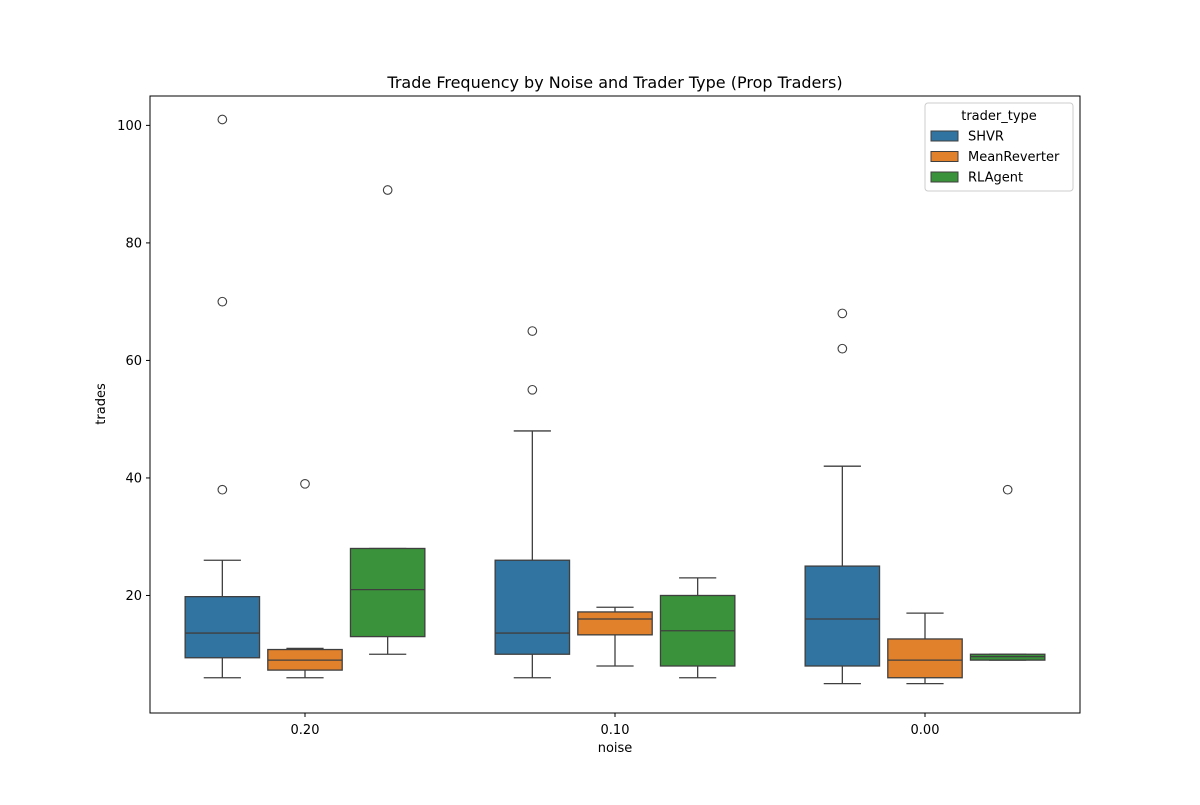 This screenshot has width=1200, height=805. I want to click on legend-title: trader_type, so click(999, 116).